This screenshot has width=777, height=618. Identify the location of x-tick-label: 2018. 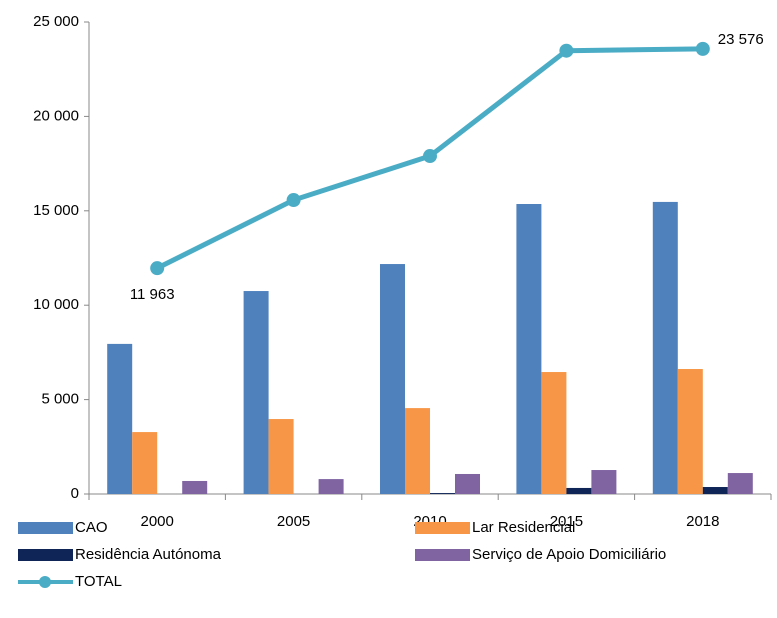
(702, 521).